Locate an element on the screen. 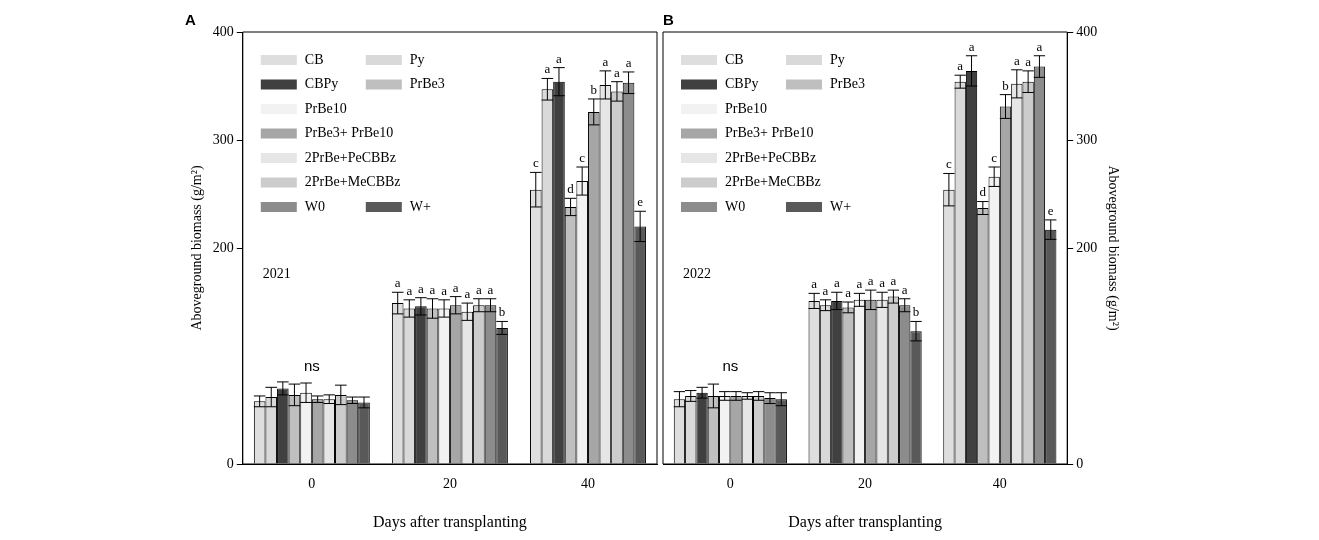 The image size is (1319, 540). chart-title: B is located at coordinates (668, 20).